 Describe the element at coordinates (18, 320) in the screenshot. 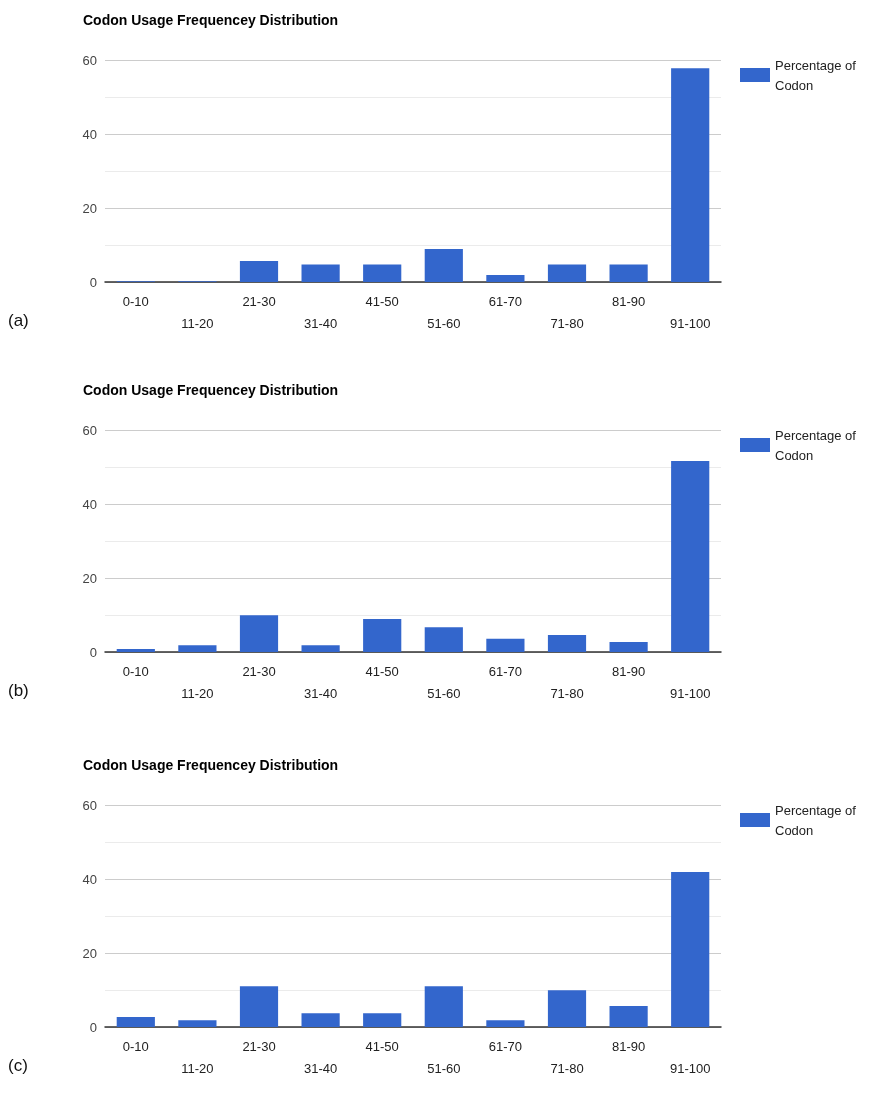

I see `text: (a)` at that location.